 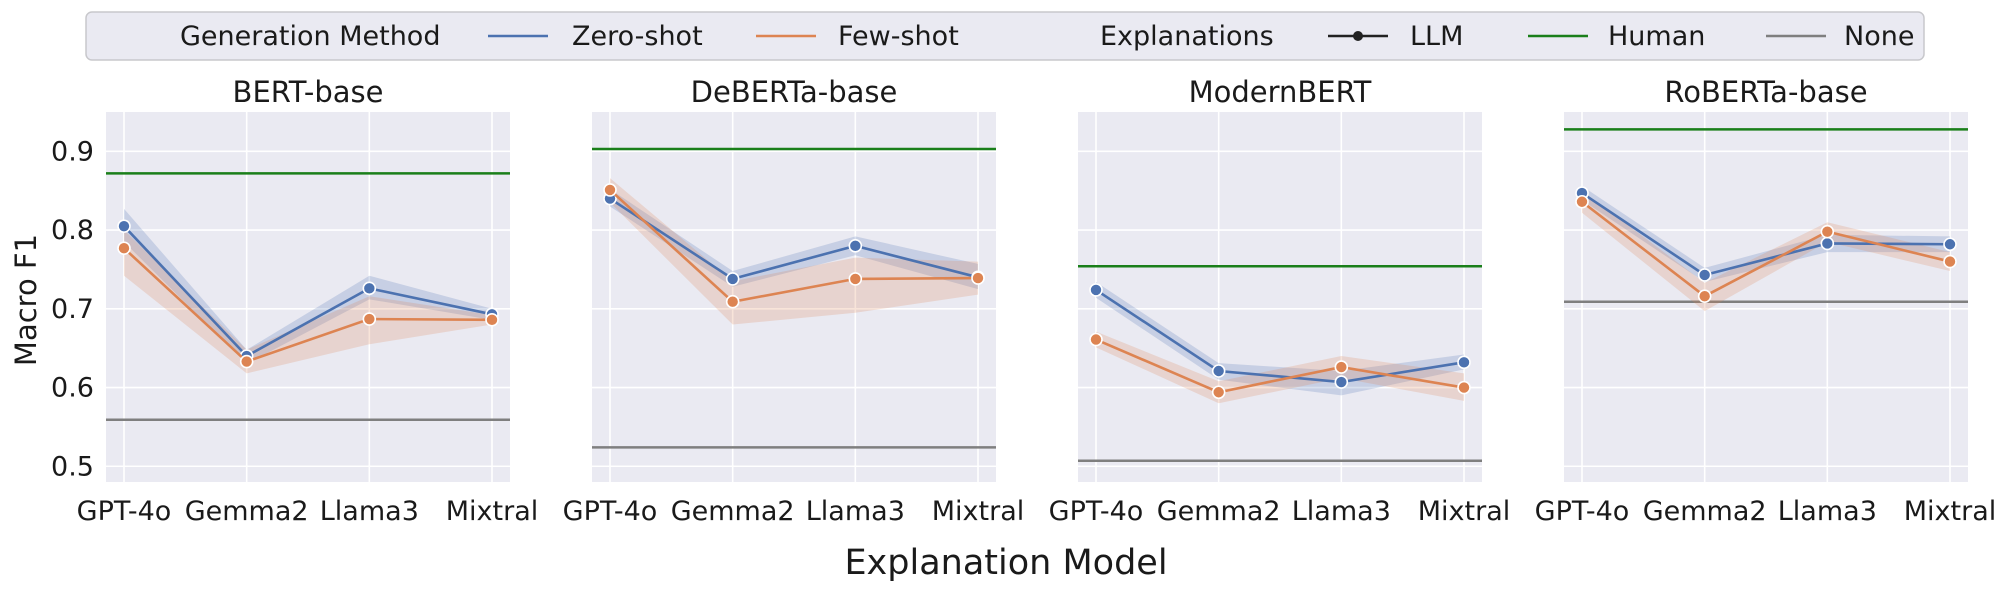 What do you see at coordinates (1280, 92) in the screenshot?
I see `panel-title: ModernBERT` at bounding box center [1280, 92].